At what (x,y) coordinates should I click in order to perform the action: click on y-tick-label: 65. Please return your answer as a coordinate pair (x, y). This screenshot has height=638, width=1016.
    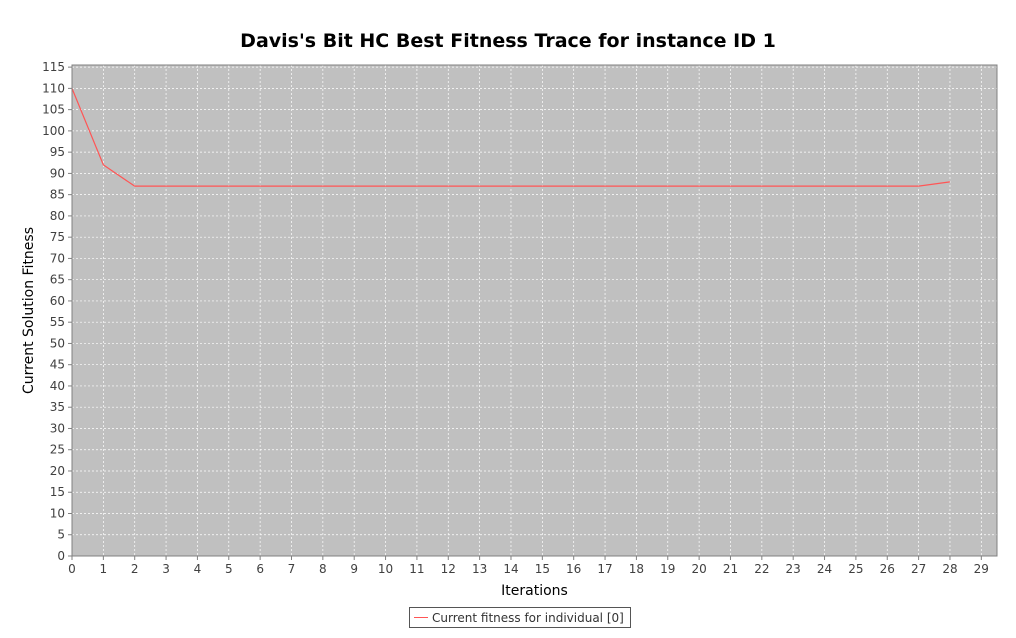
    Looking at the image, I should click on (57, 280).